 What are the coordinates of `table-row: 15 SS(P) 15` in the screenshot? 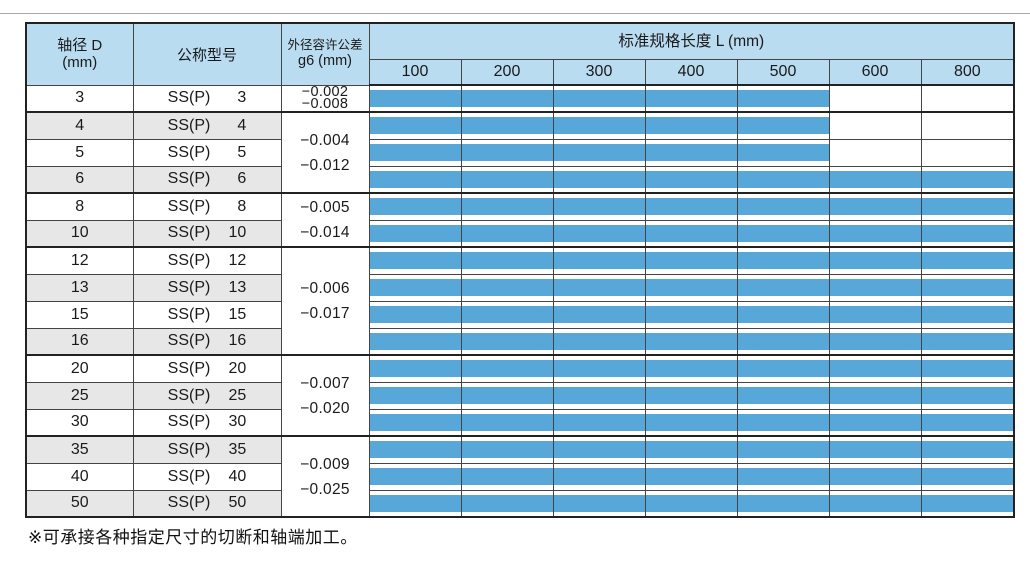 It's located at (520, 314).